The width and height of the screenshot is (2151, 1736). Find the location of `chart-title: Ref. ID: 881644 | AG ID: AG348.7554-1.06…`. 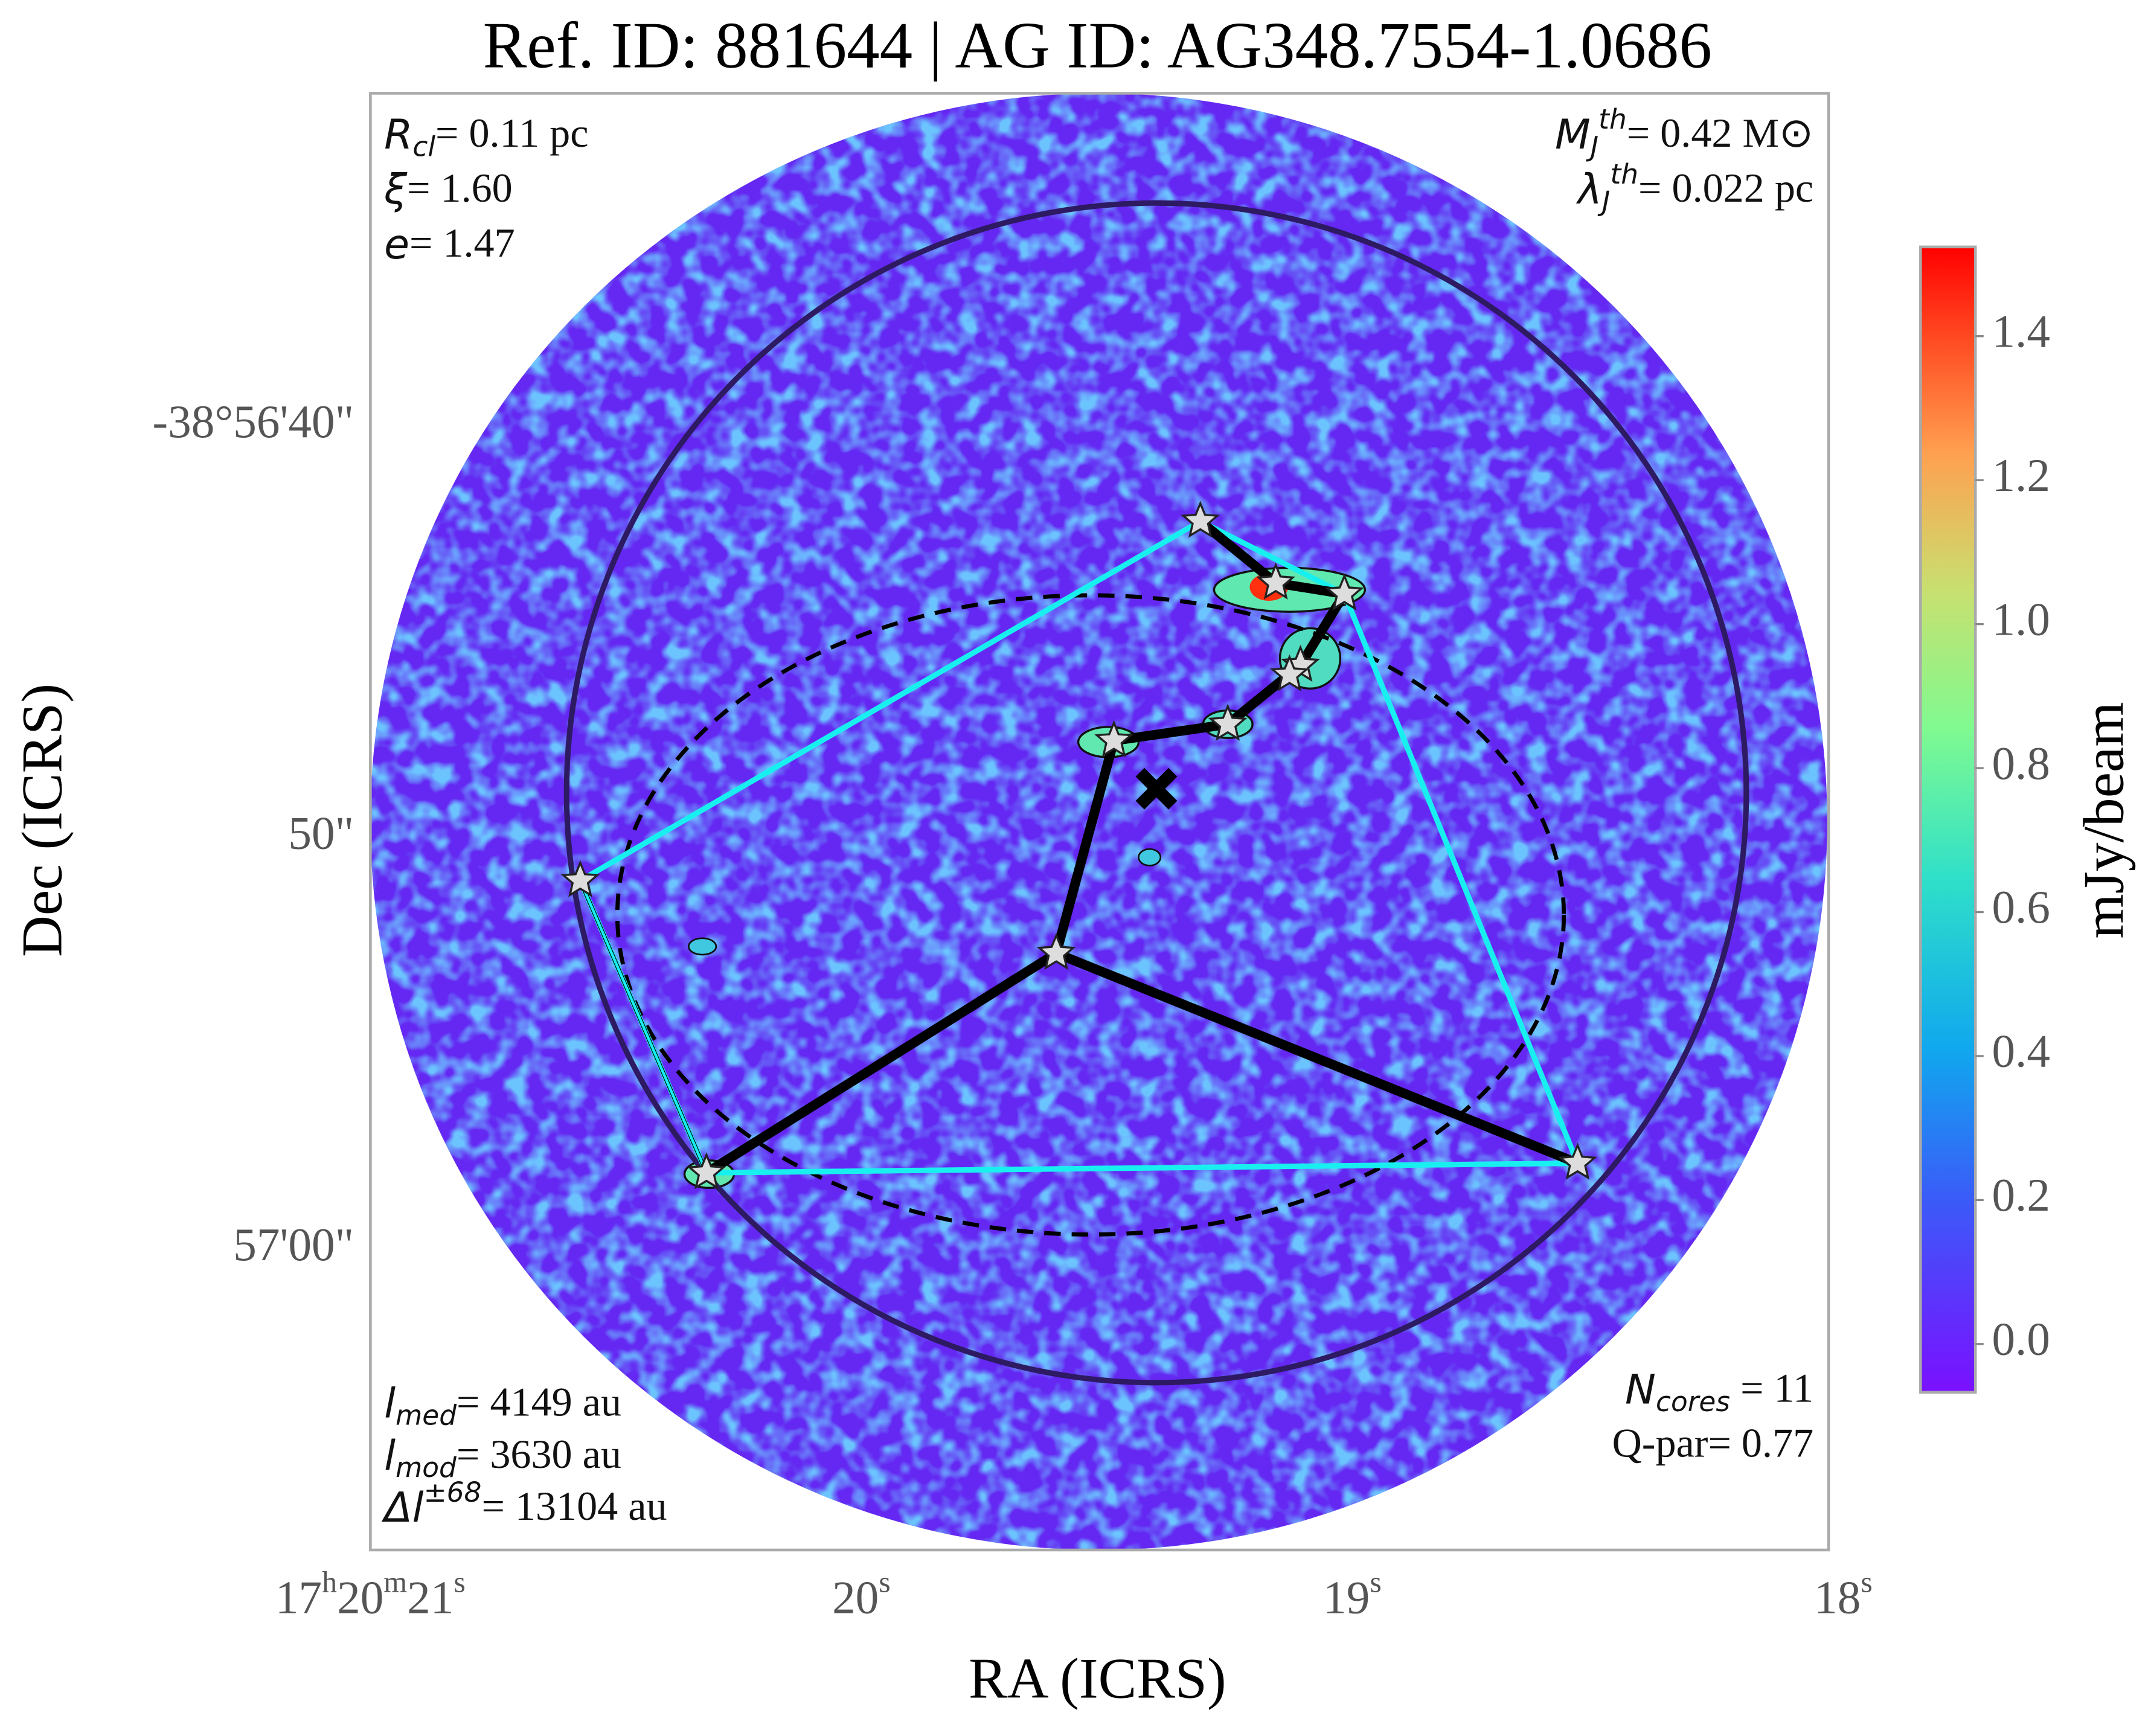

chart-title: Ref. ID: 881644 | AG ID: AG348.7554-1.06… is located at coordinates (1097, 45).